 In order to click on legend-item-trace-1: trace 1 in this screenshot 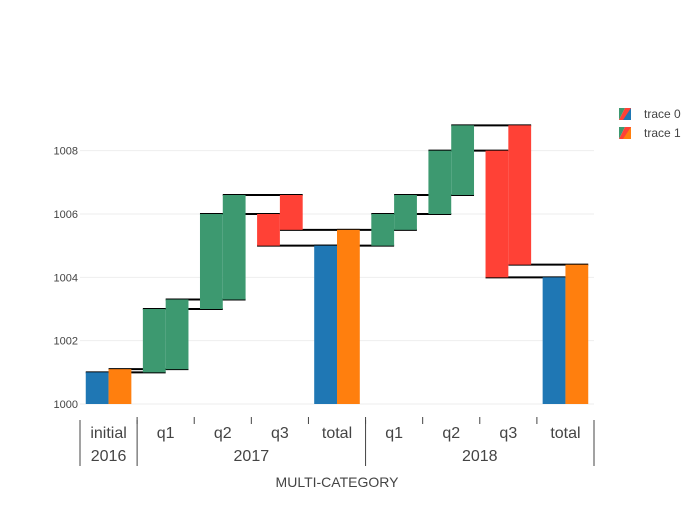, I will do `click(650, 133)`.